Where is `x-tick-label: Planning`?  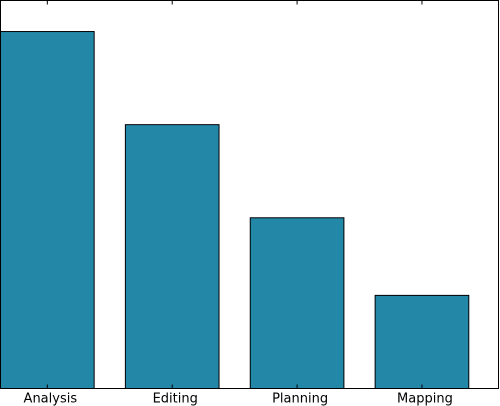
x-tick-label: Planning is located at coordinates (300, 399).